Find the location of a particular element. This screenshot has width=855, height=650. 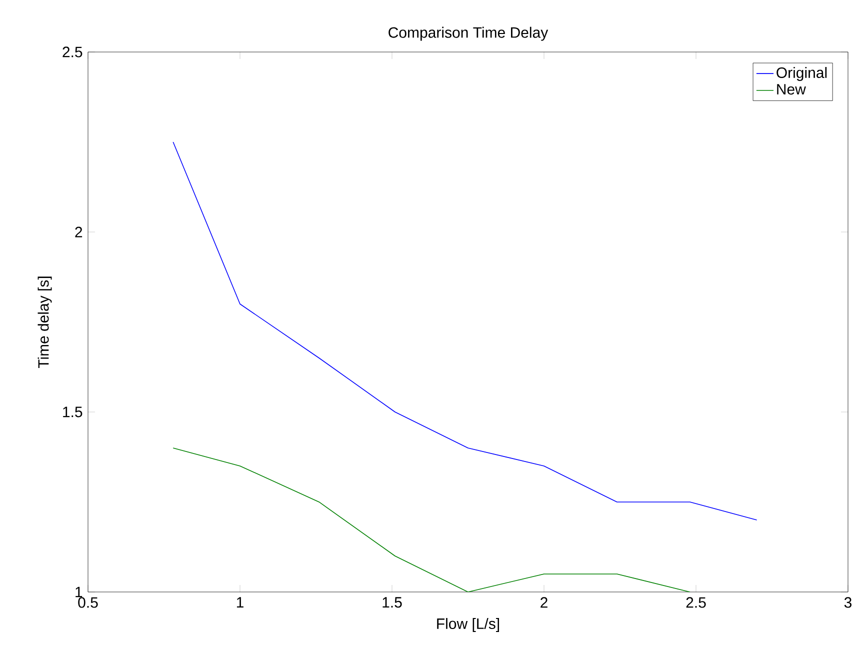

x-tick-label: 3 is located at coordinates (848, 602).